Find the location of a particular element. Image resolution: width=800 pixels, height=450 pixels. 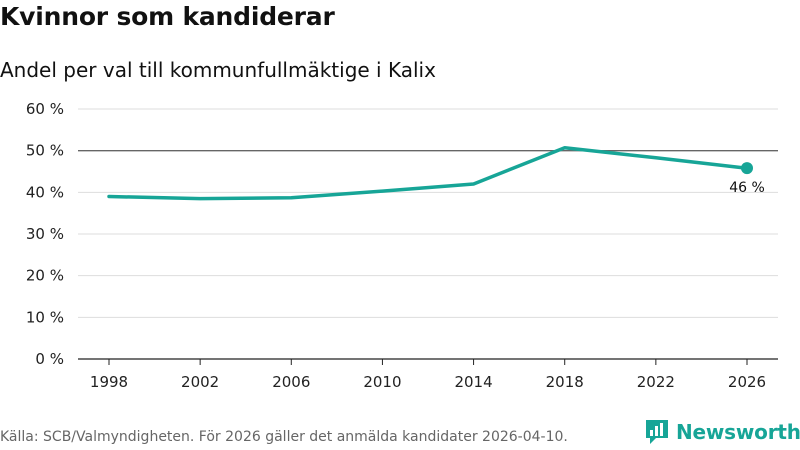

y-tick-label: 20 % is located at coordinates (45, 276).